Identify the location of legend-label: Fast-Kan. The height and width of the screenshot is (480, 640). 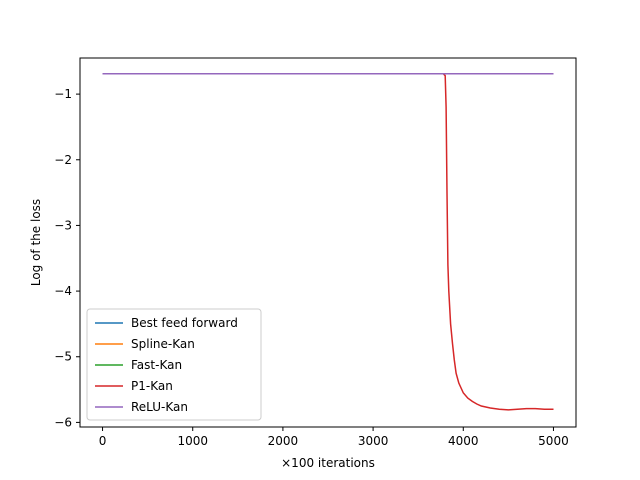
(156, 365).